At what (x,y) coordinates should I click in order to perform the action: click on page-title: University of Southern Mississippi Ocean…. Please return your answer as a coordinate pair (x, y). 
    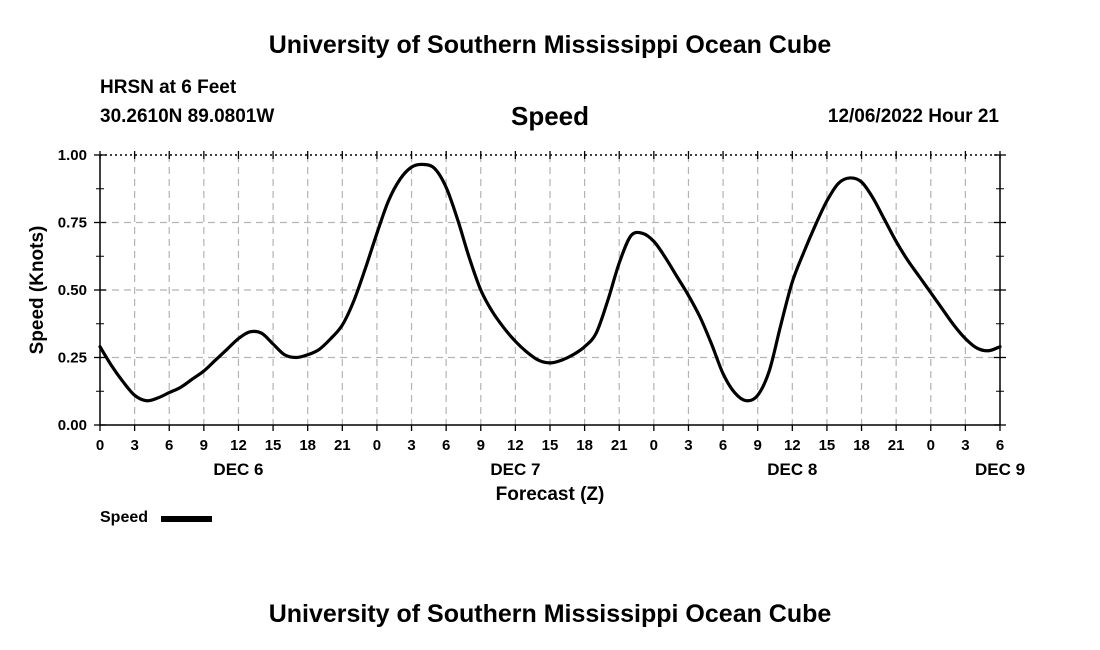
    Looking at the image, I should click on (550, 45).